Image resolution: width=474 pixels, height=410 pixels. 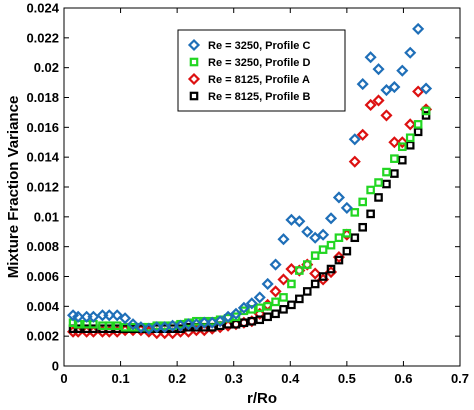 What do you see at coordinates (177, 378) in the screenshot?
I see `x-tick-label: 0.2` at bounding box center [177, 378].